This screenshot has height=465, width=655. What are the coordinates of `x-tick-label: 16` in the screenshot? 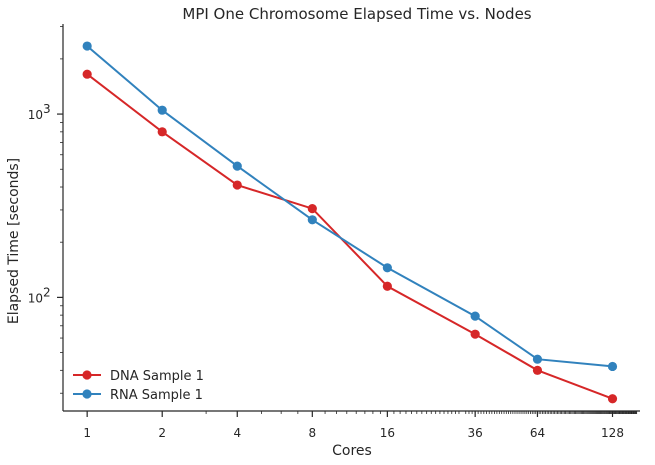 It's located at (387, 433).